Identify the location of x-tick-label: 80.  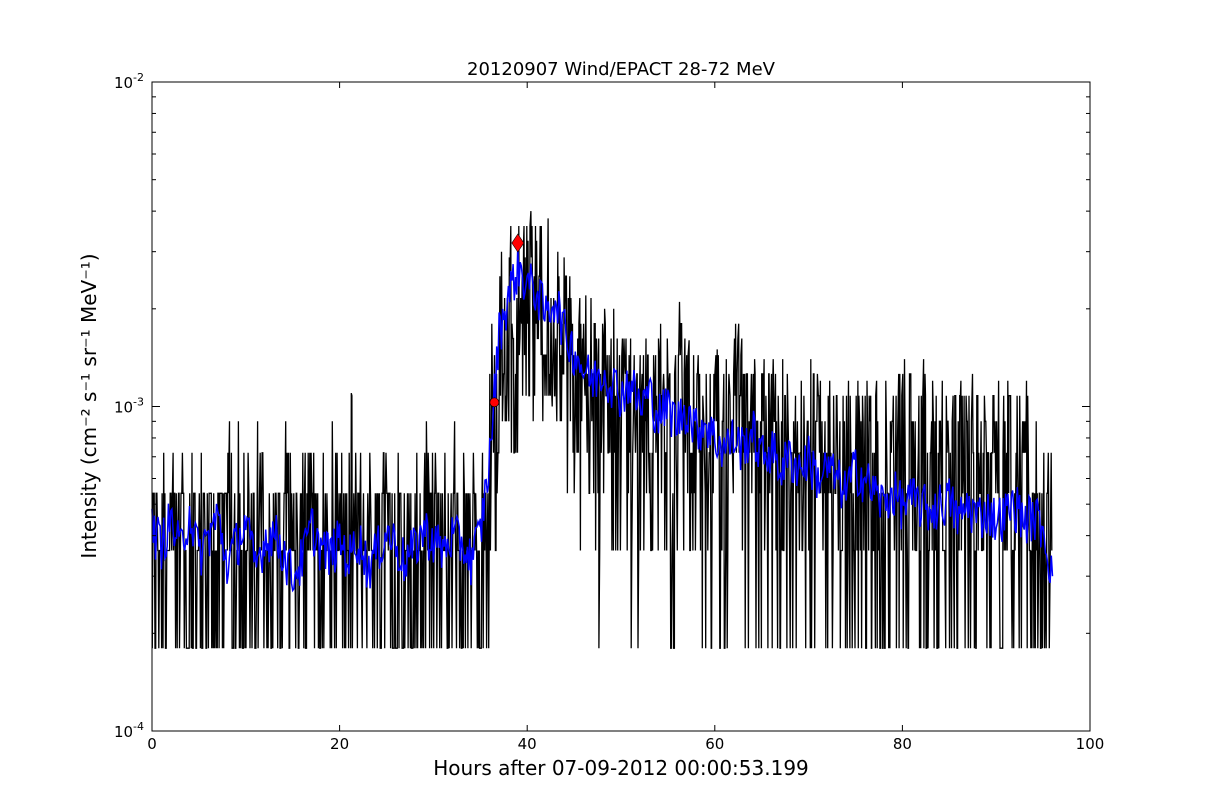
(902, 744).